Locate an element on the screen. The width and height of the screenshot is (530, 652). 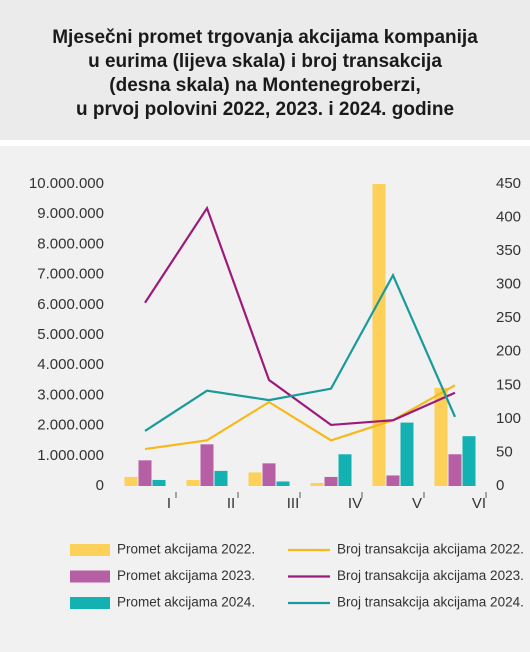
y-tick-label: 5.000.000 is located at coordinates (70, 334).